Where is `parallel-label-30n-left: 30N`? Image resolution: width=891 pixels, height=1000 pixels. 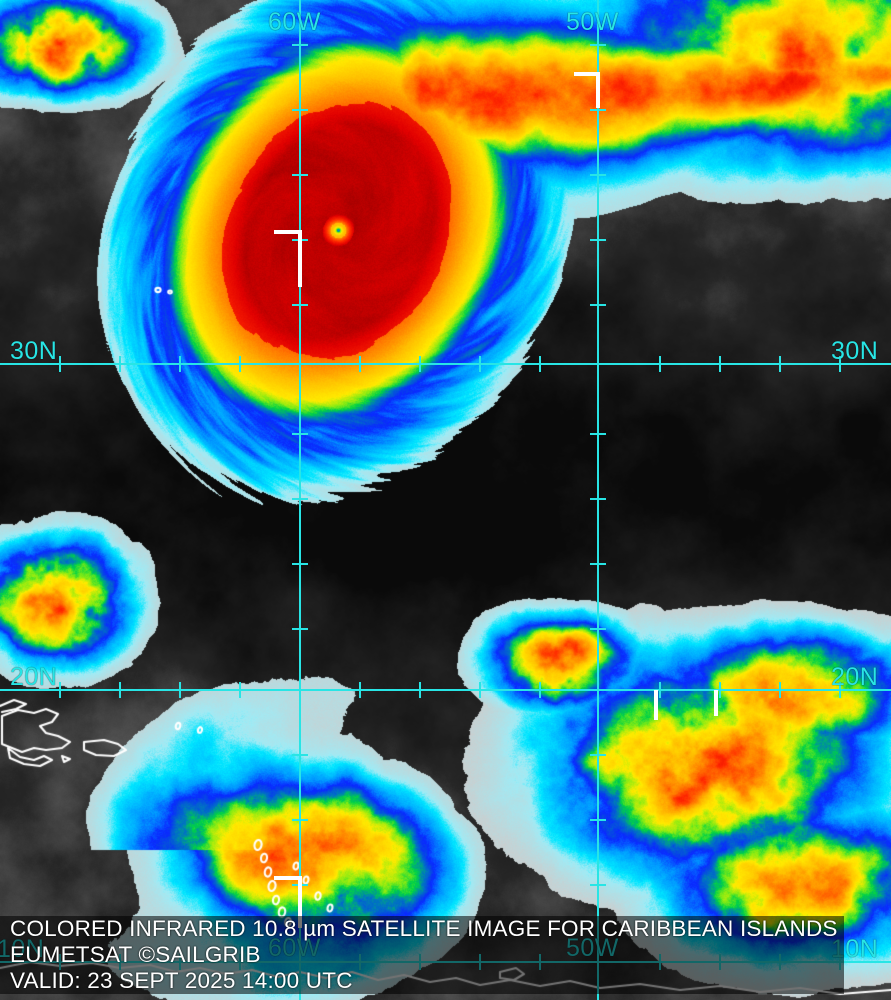 parallel-label-30n-left: 30N is located at coordinates (34, 351).